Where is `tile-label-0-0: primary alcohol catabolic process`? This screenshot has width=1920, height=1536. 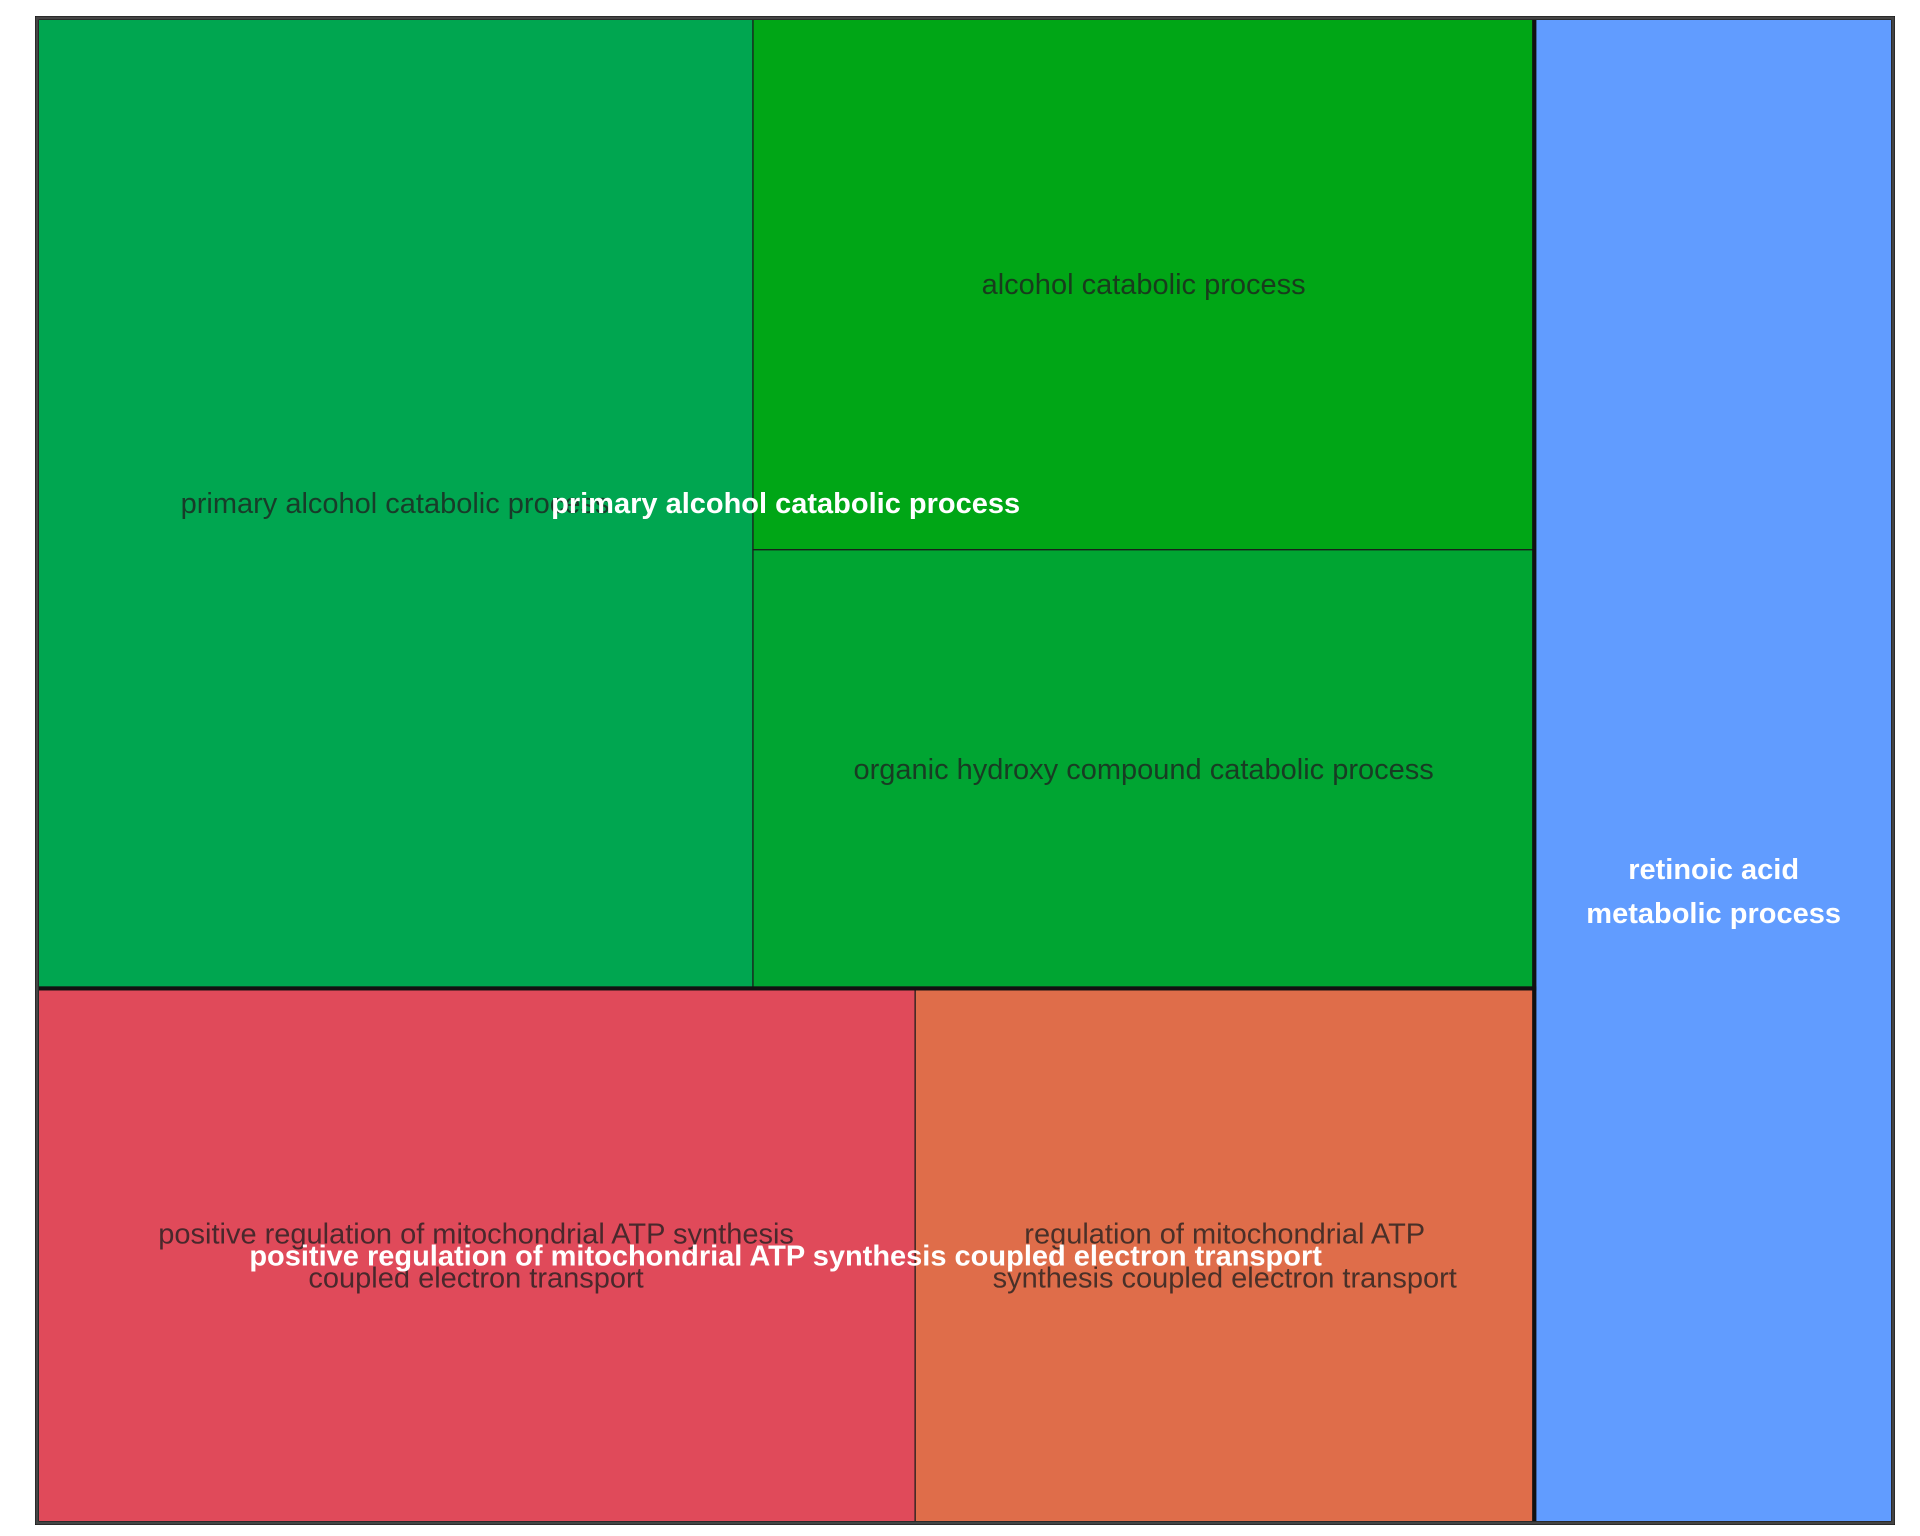
tile-label-0-0: primary alcohol catabolic process is located at coordinates (395, 504).